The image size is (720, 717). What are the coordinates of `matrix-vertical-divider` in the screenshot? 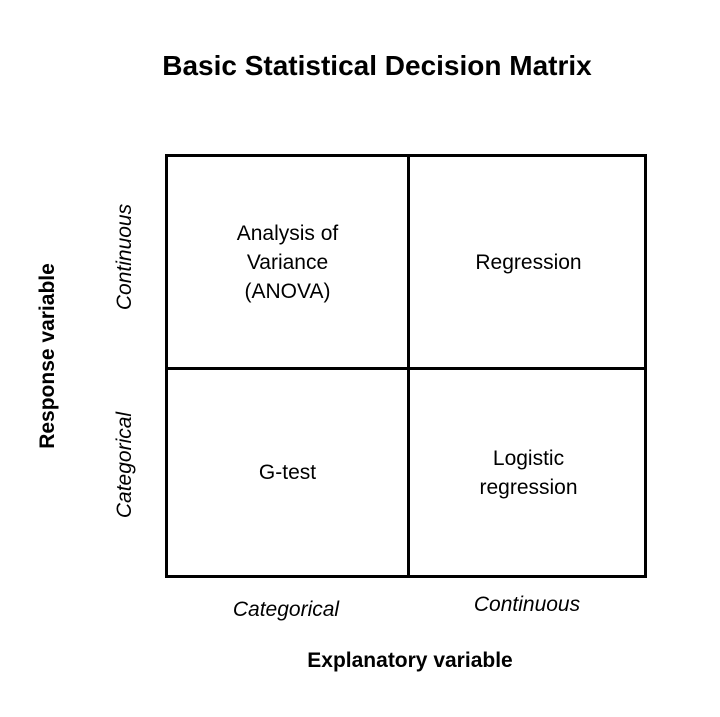 It's located at (408, 366).